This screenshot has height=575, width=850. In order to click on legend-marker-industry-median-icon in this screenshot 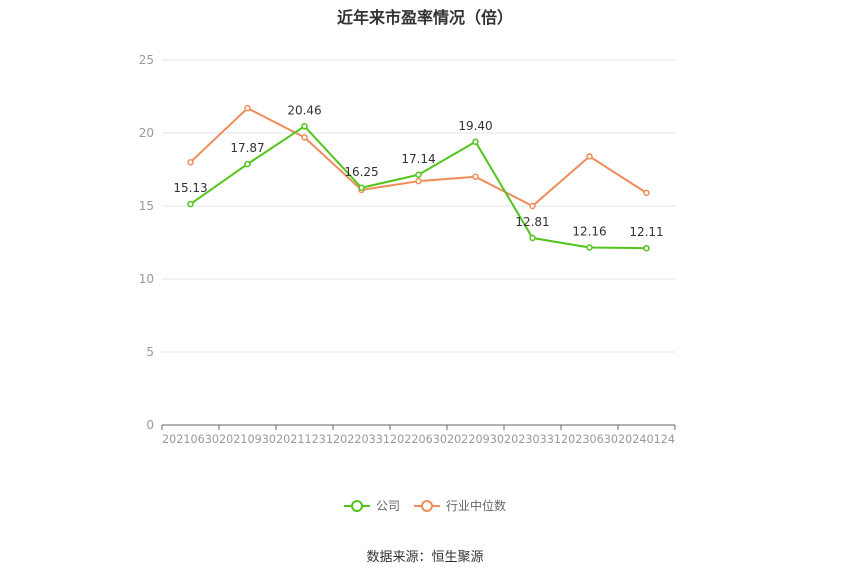, I will do `click(427, 505)`.